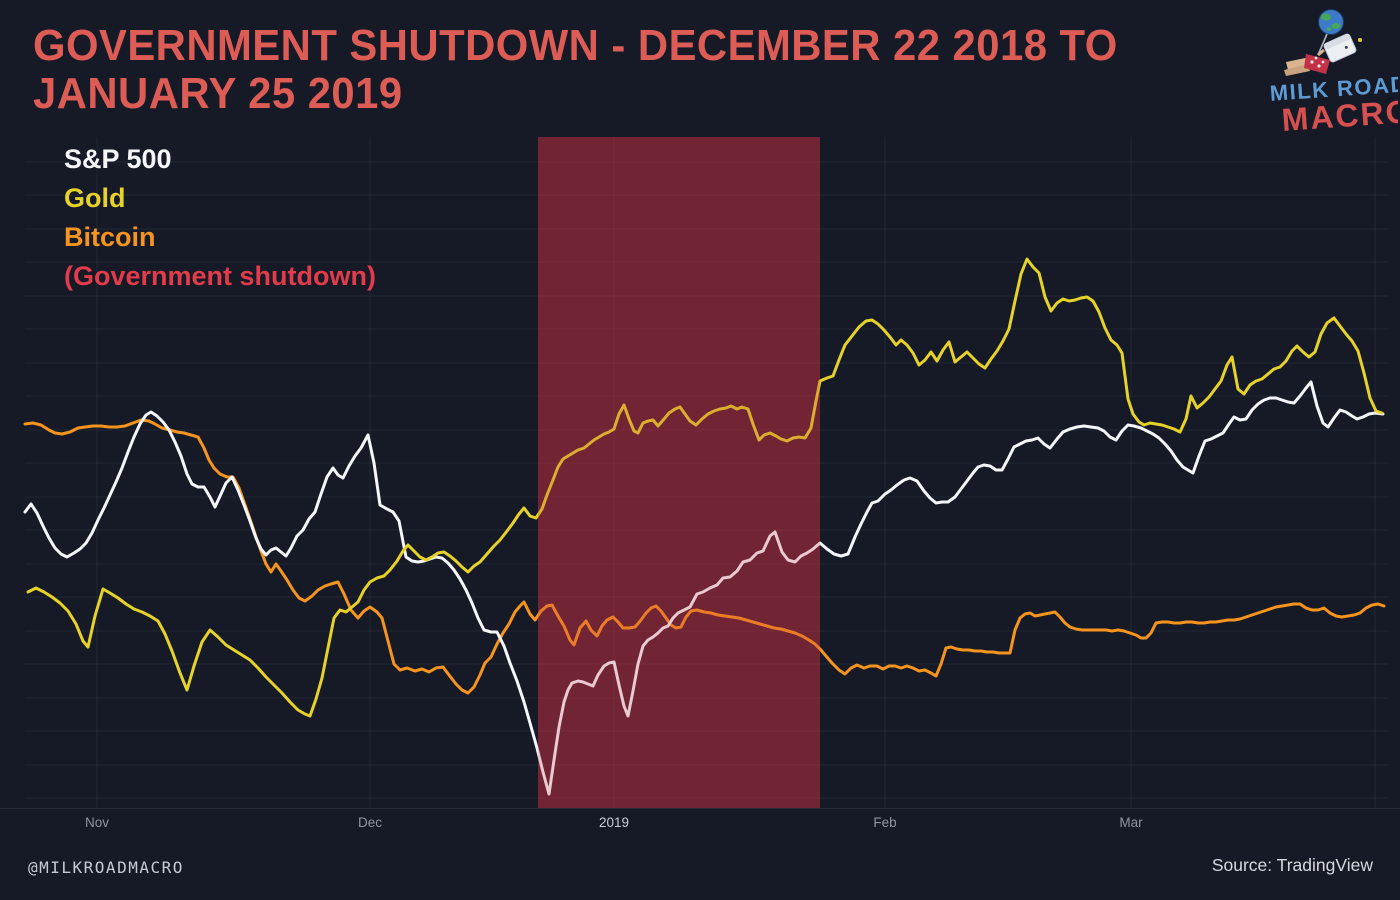 Image resolution: width=1400 pixels, height=900 pixels. I want to click on milk-road-macro-logo: MILK ROAD MACRO, so click(1333, 73).